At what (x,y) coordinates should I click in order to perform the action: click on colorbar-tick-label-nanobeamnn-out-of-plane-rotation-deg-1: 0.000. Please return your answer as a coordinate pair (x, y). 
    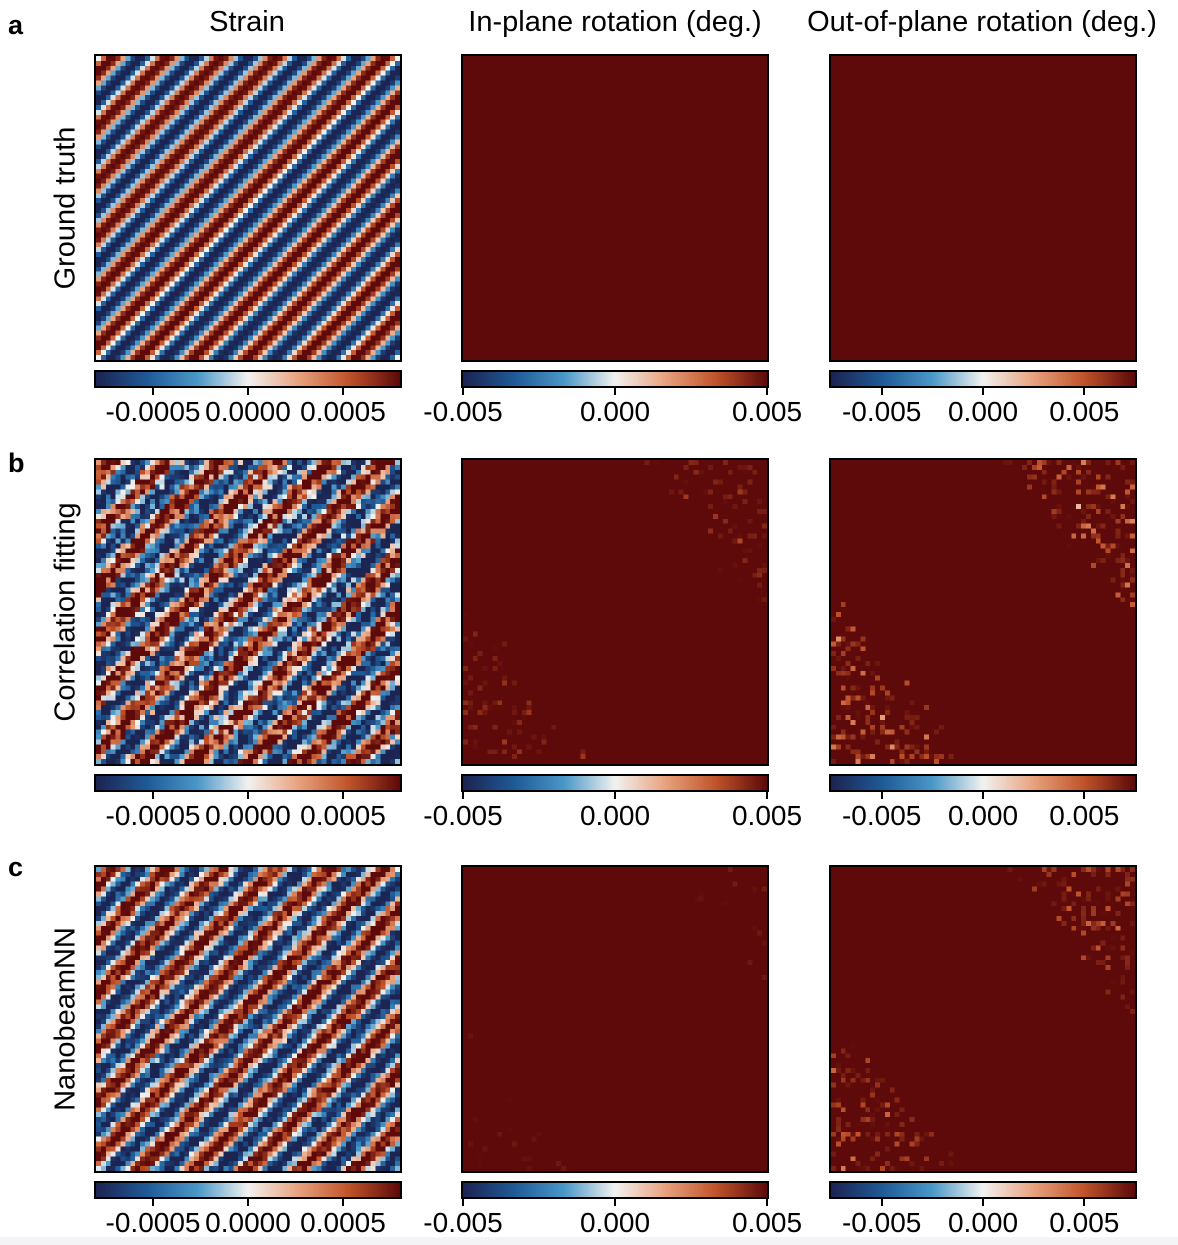
    Looking at the image, I should click on (983, 1222).